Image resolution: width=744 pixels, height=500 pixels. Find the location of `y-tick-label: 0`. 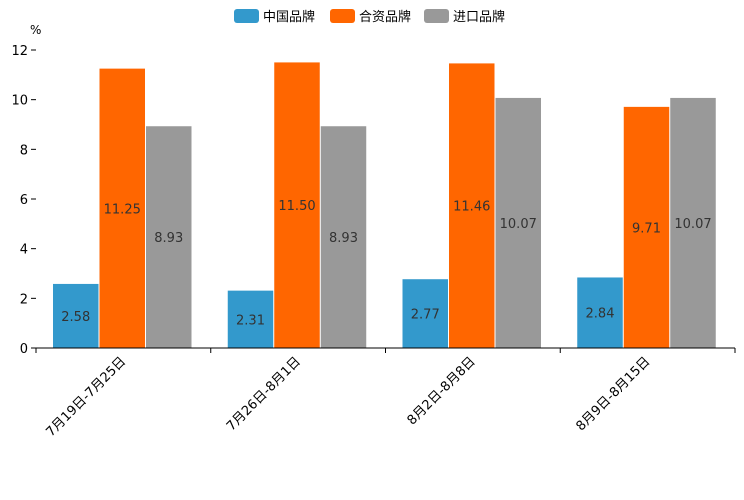

y-tick-label: 0 is located at coordinates (24, 349).